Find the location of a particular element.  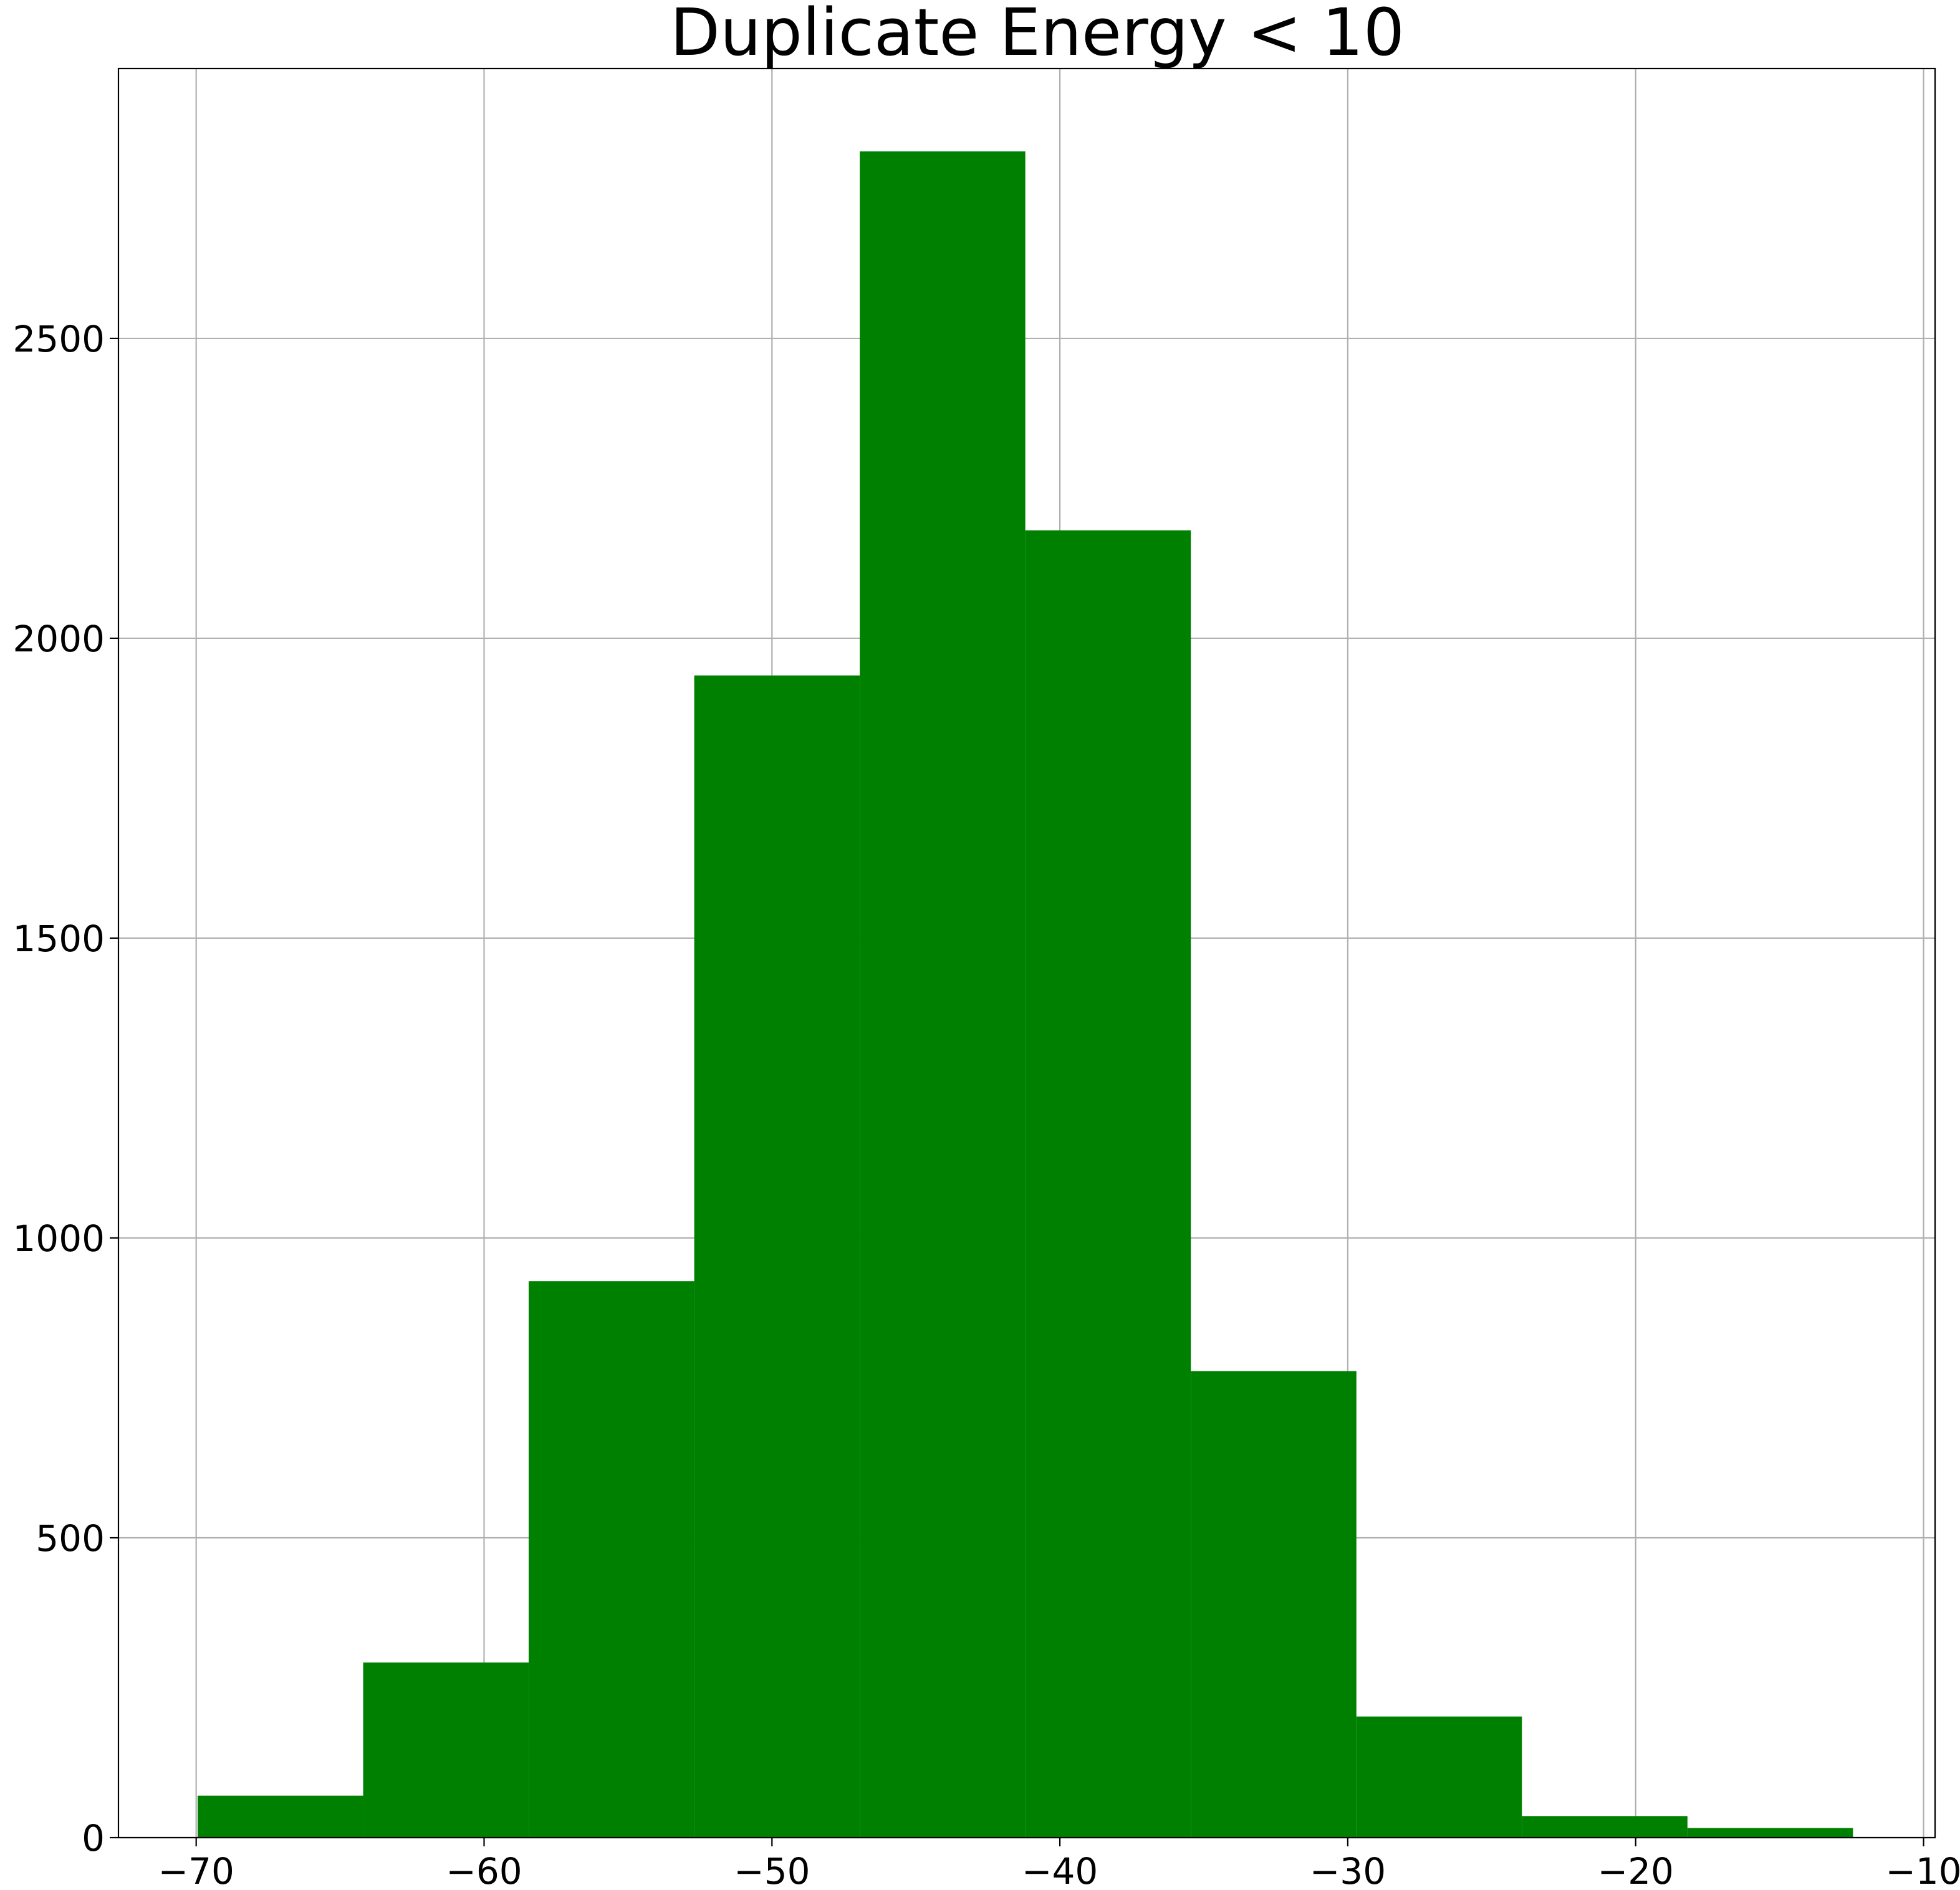

x-tick-label-4: −30 is located at coordinates (1348, 1870).